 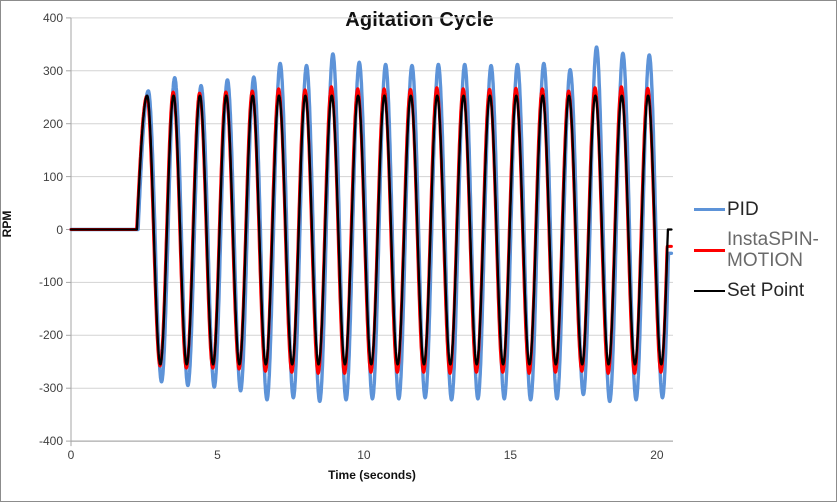 I want to click on legend-label-pid: PID, so click(x=743, y=209).